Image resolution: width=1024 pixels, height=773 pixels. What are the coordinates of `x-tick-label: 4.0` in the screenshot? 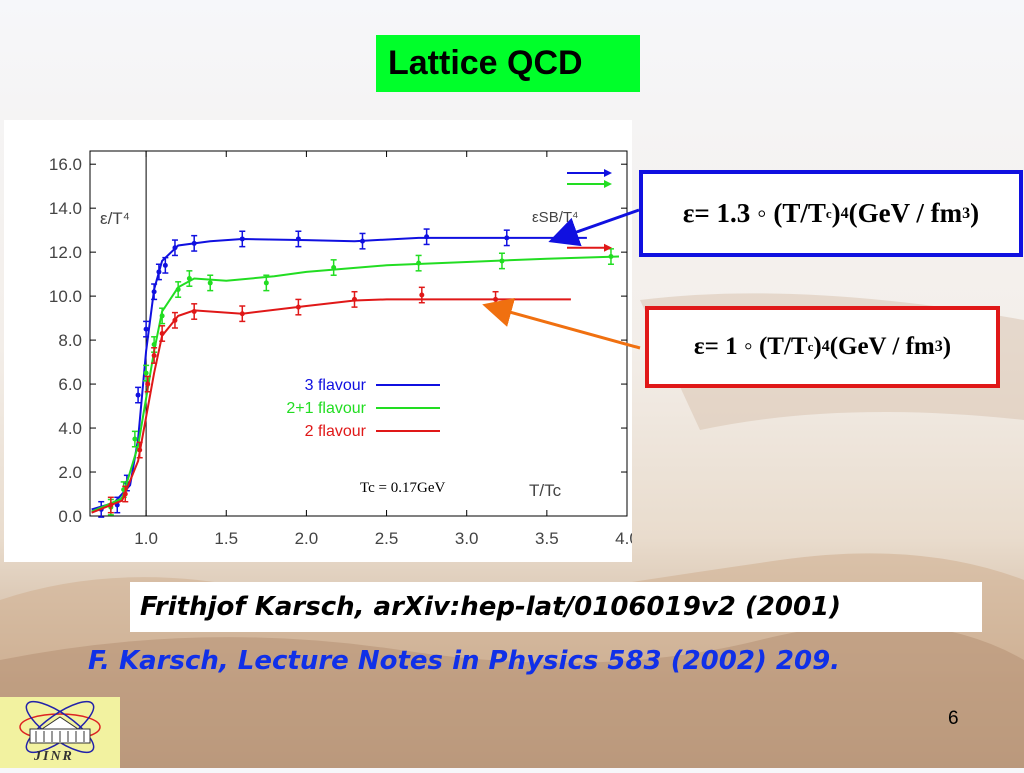 It's located at (623, 538).